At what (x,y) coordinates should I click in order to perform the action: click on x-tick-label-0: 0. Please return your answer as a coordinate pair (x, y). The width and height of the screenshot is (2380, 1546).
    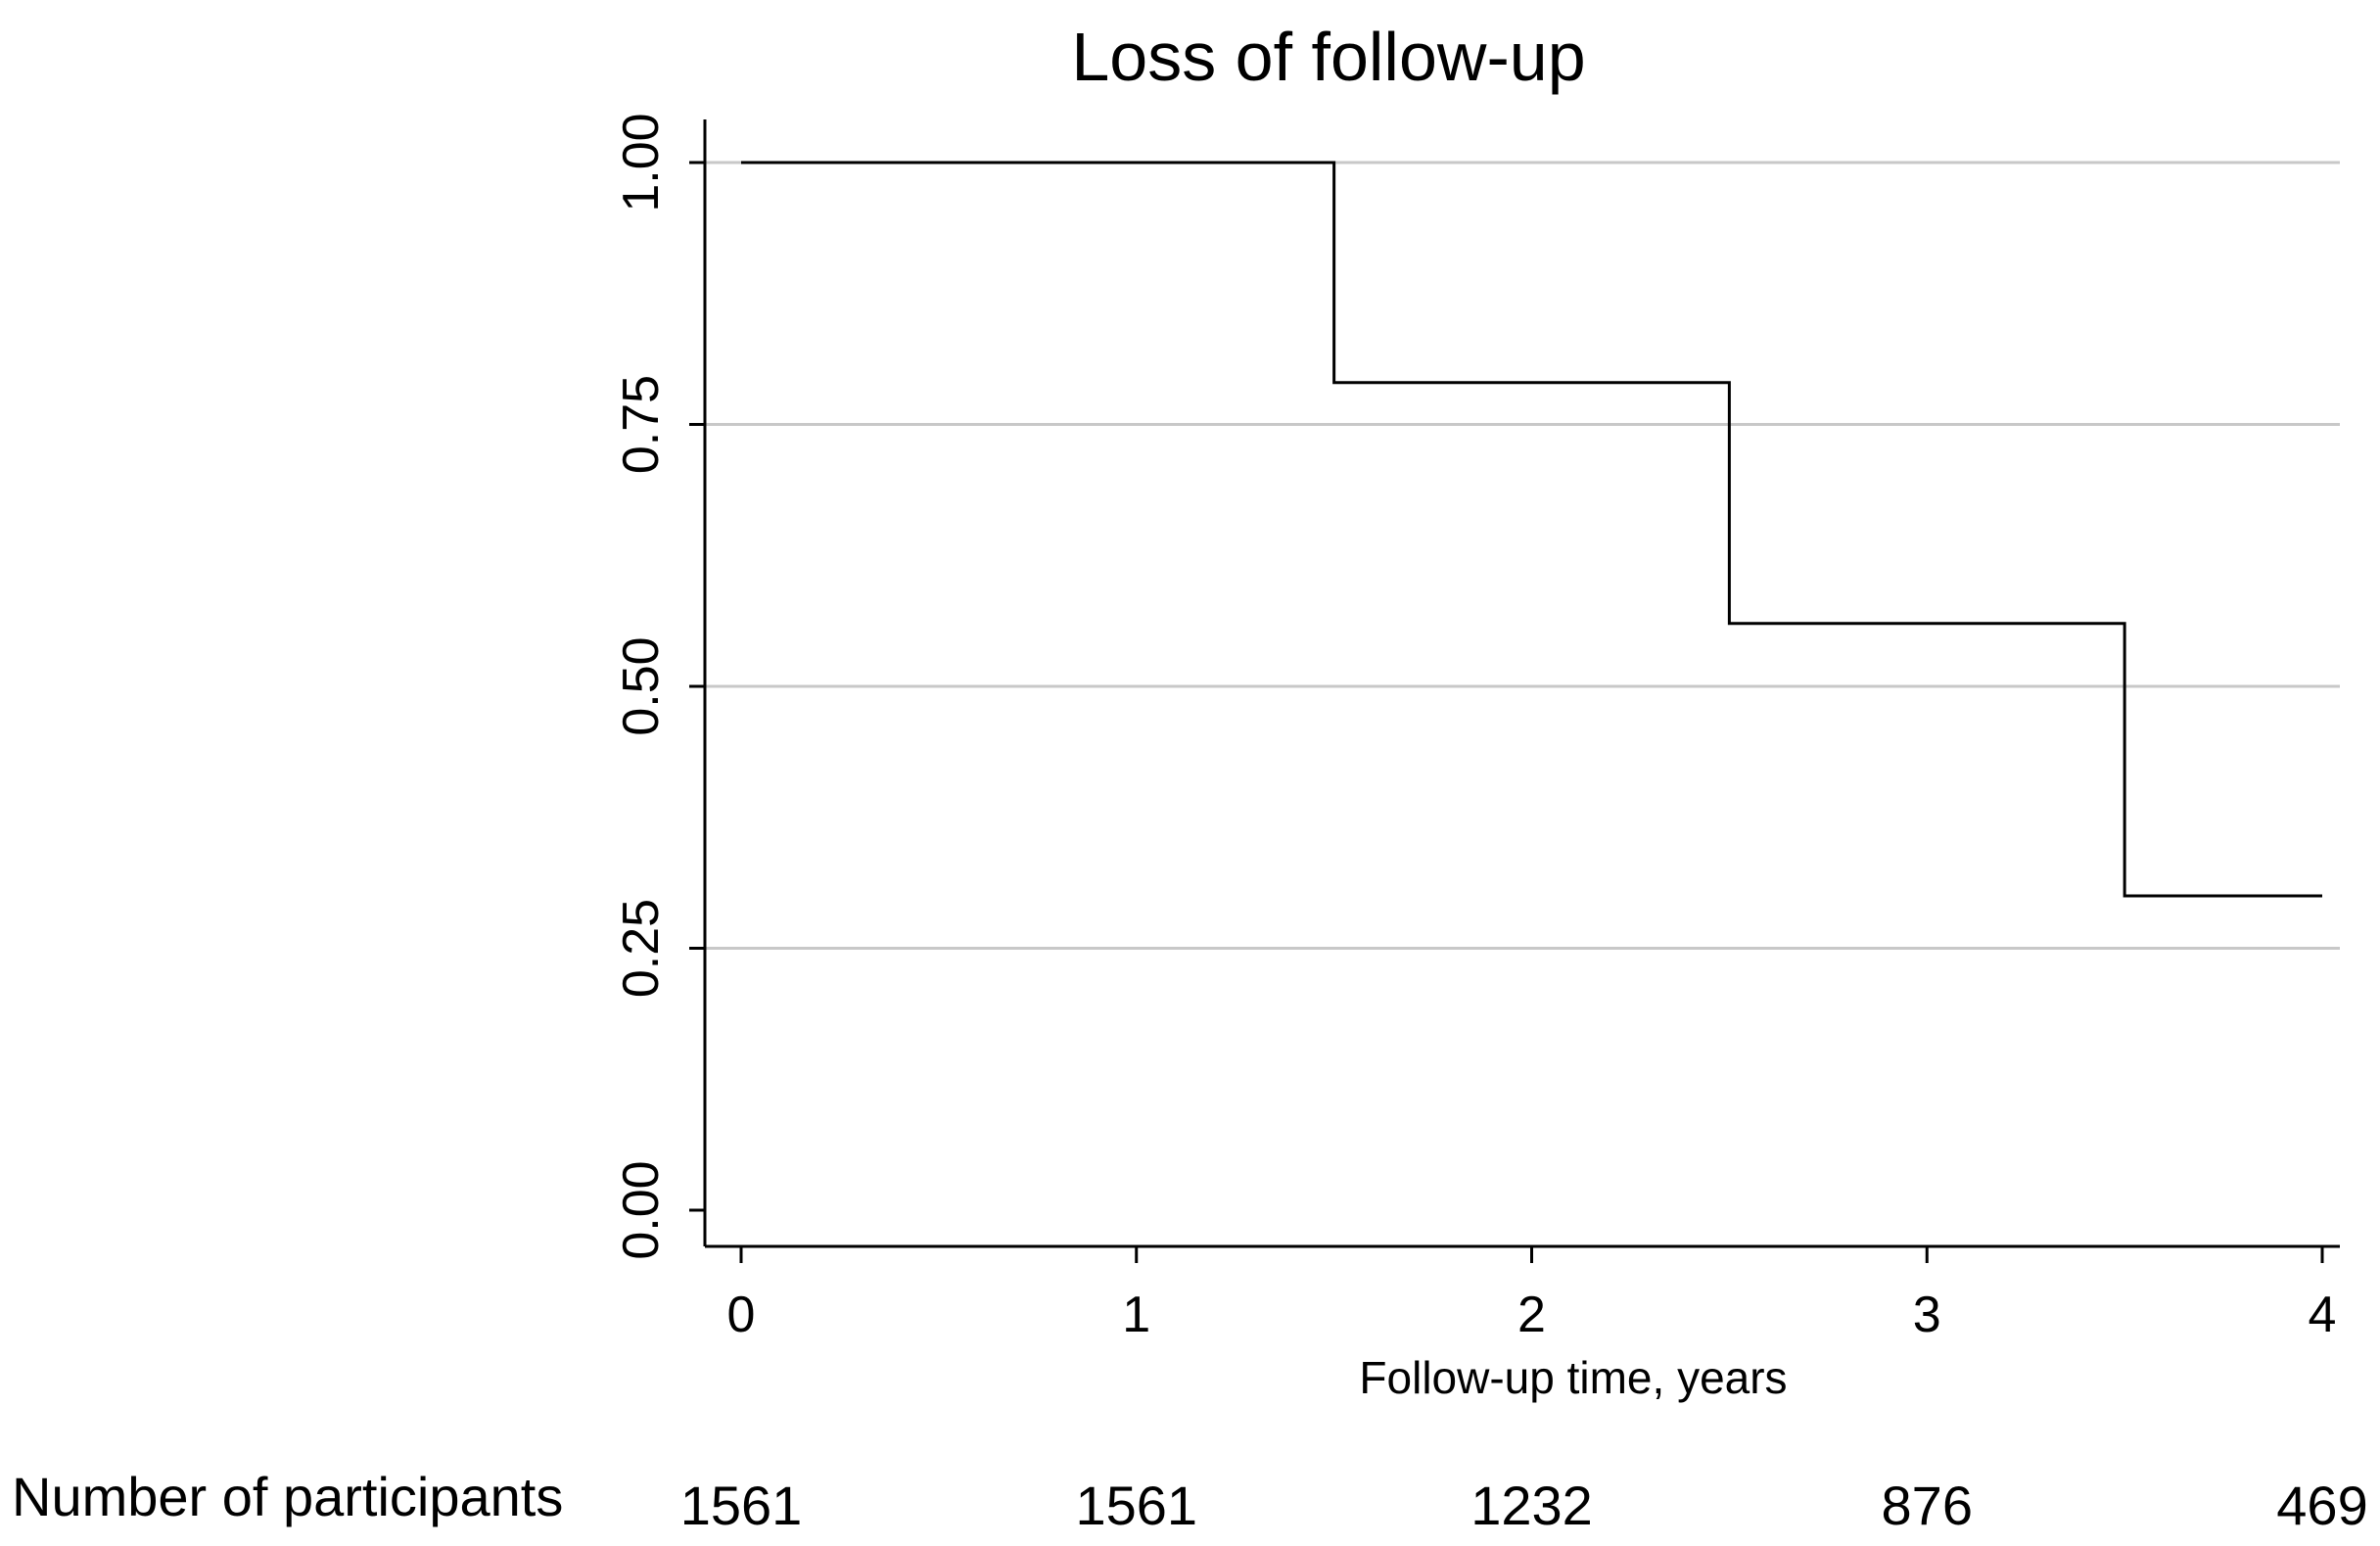
    Looking at the image, I should click on (741, 1315).